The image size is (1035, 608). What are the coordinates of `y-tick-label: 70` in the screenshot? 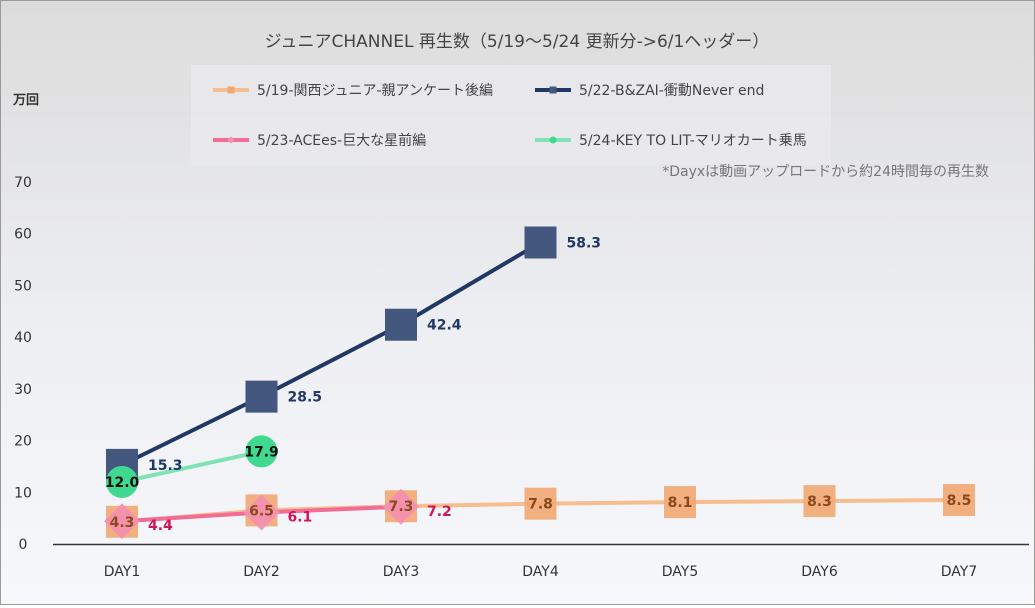 It's located at (23, 183).